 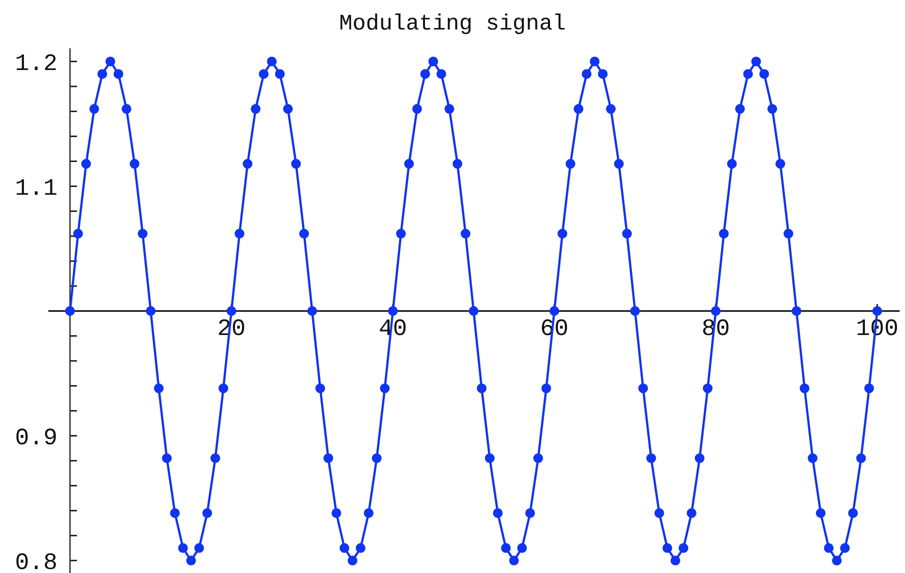 What do you see at coordinates (36, 436) in the screenshot?
I see `y-tick-label: 0.9` at bounding box center [36, 436].